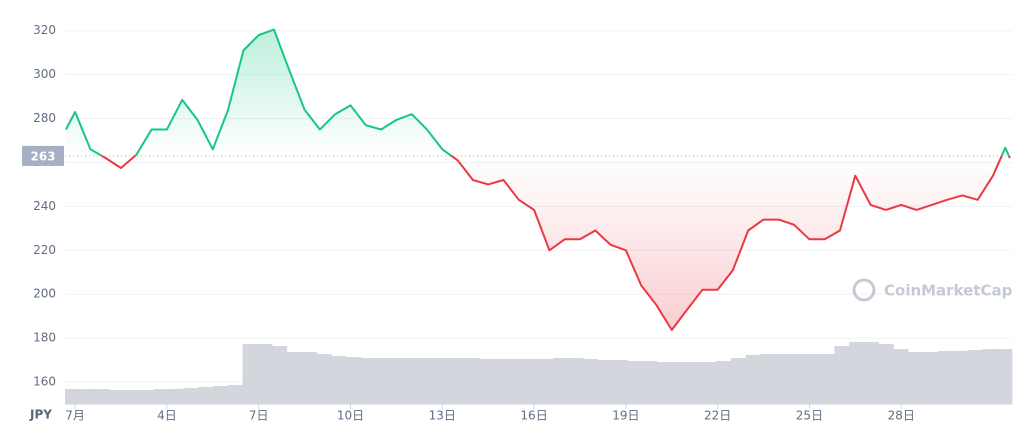  What do you see at coordinates (44, 250) in the screenshot?
I see `y-tick-label: 220` at bounding box center [44, 250].